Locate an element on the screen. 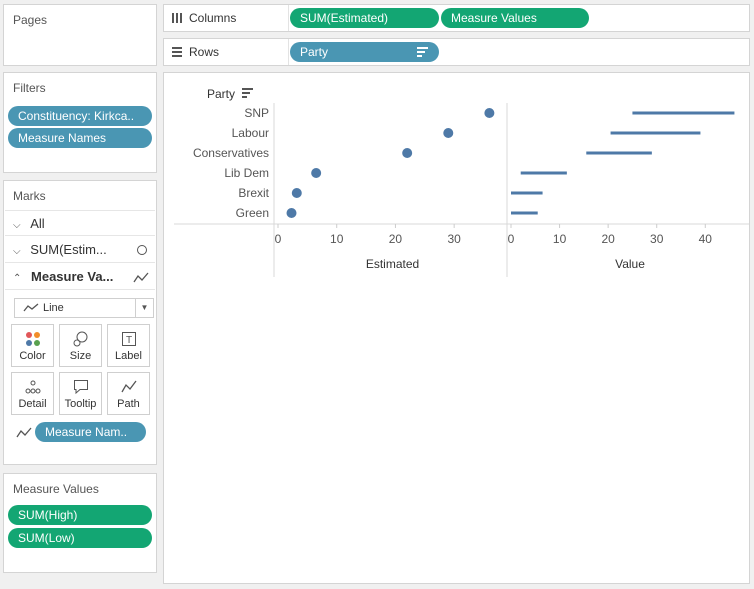  row-header-label: Party is located at coordinates (221, 94).